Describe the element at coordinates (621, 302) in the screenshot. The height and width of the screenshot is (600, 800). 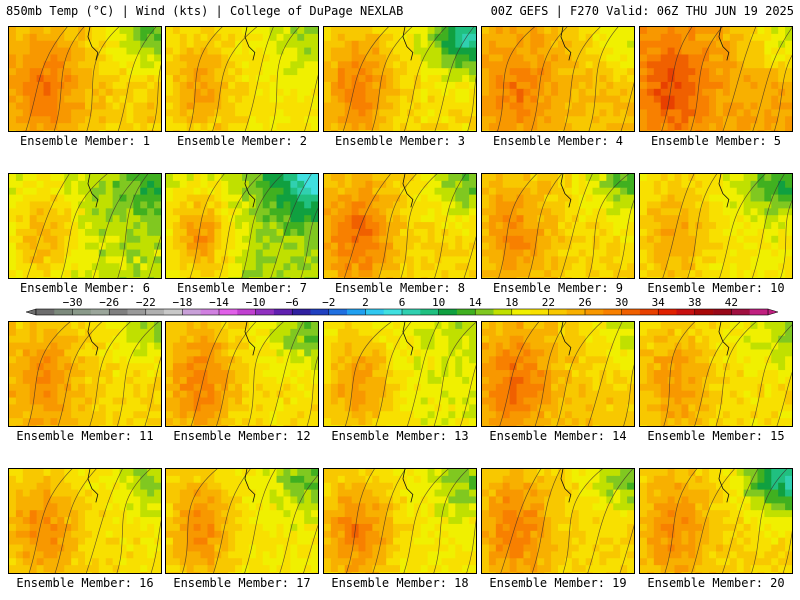
I see `colorbar-tick-label: 30` at that location.